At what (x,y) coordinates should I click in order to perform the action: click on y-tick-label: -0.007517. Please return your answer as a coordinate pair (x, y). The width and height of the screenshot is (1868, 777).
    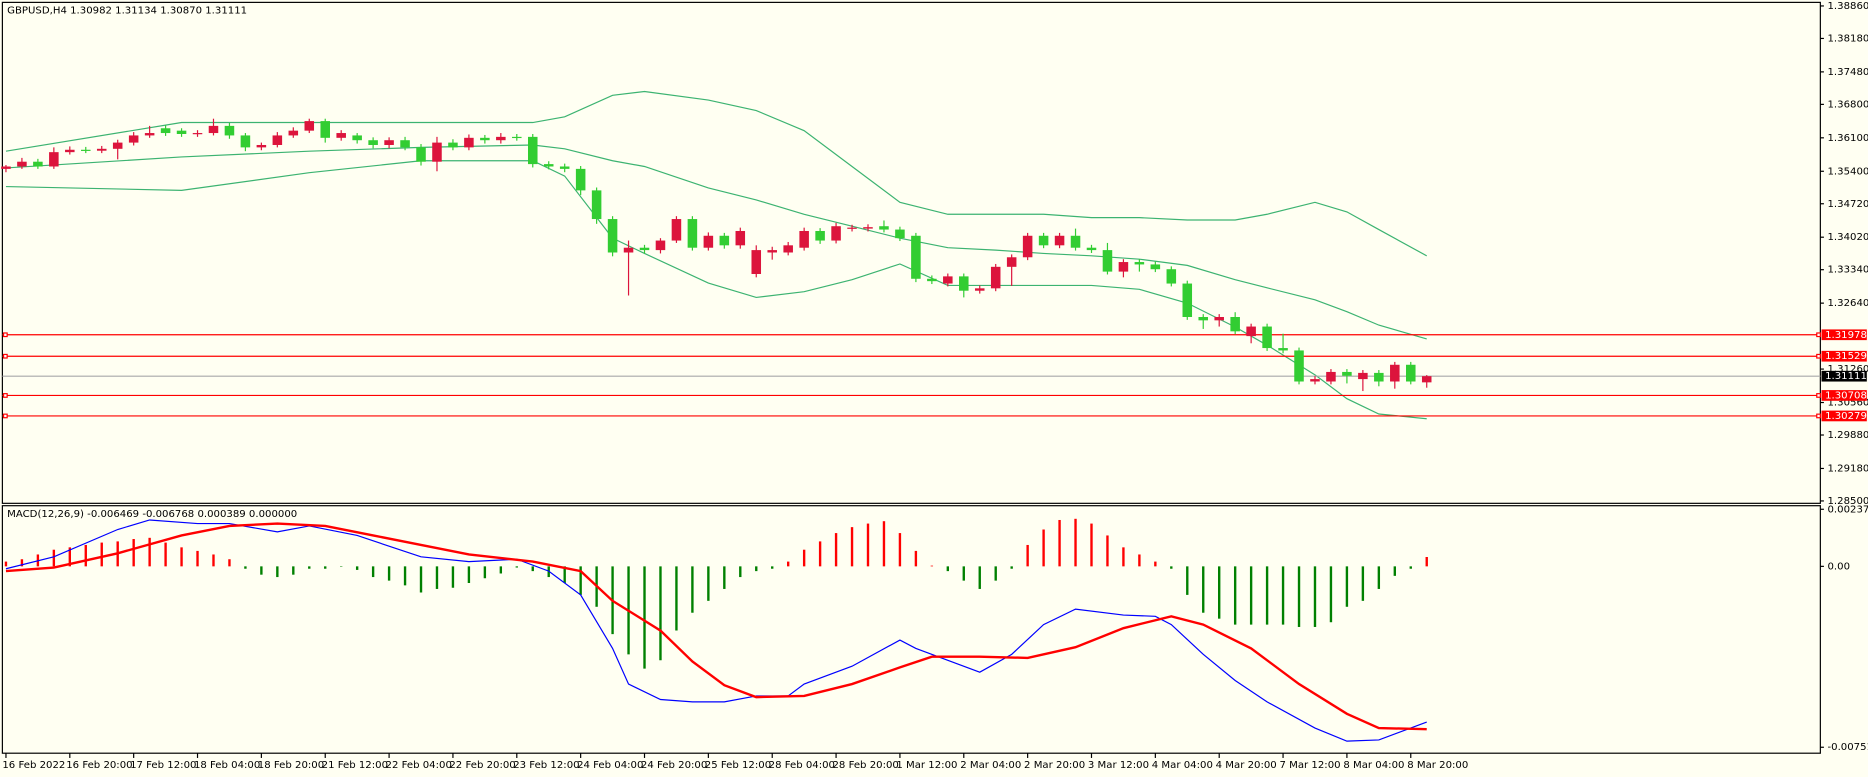
    Looking at the image, I should click on (1847, 747).